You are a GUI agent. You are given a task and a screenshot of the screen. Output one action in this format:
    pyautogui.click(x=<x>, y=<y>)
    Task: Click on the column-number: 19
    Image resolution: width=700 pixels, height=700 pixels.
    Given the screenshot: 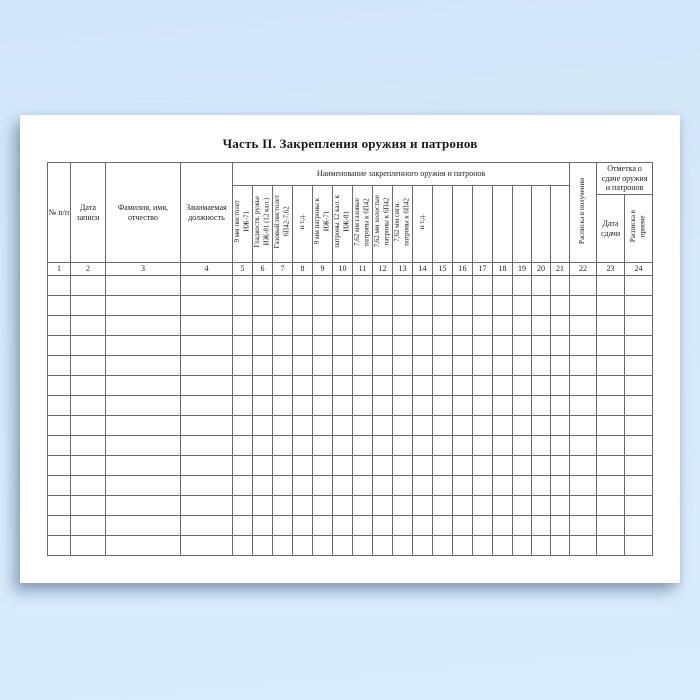 What is the action you would take?
    pyautogui.click(x=521, y=269)
    